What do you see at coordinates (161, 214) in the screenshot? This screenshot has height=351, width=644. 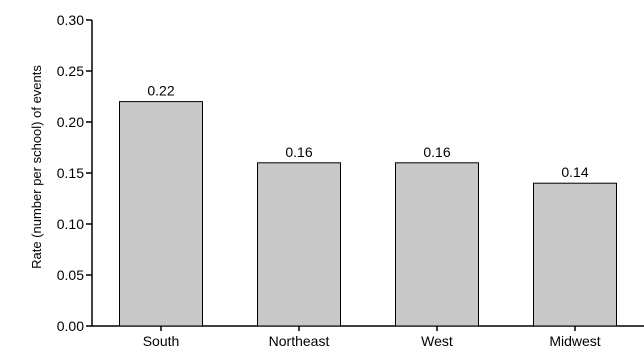 I see `bar-south` at bounding box center [161, 214].